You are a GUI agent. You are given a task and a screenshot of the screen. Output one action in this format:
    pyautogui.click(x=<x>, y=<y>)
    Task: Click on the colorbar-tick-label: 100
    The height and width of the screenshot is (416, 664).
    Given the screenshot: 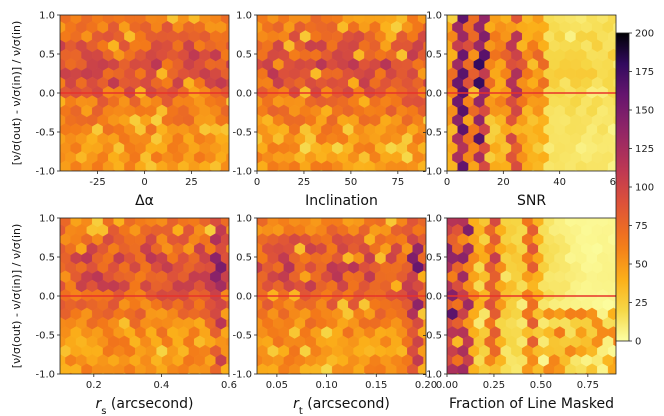 What is the action you would take?
    pyautogui.click(x=644, y=188)
    